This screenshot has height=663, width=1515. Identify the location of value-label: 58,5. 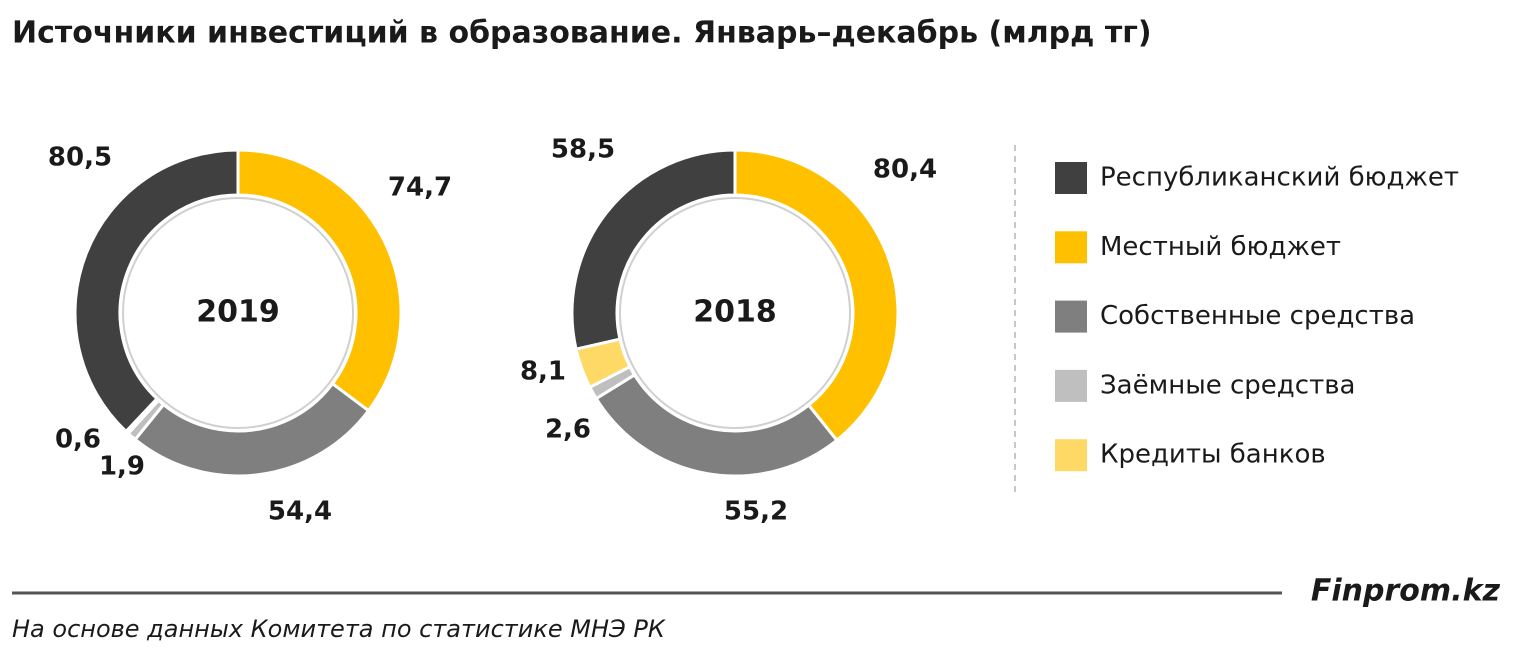
(583, 150).